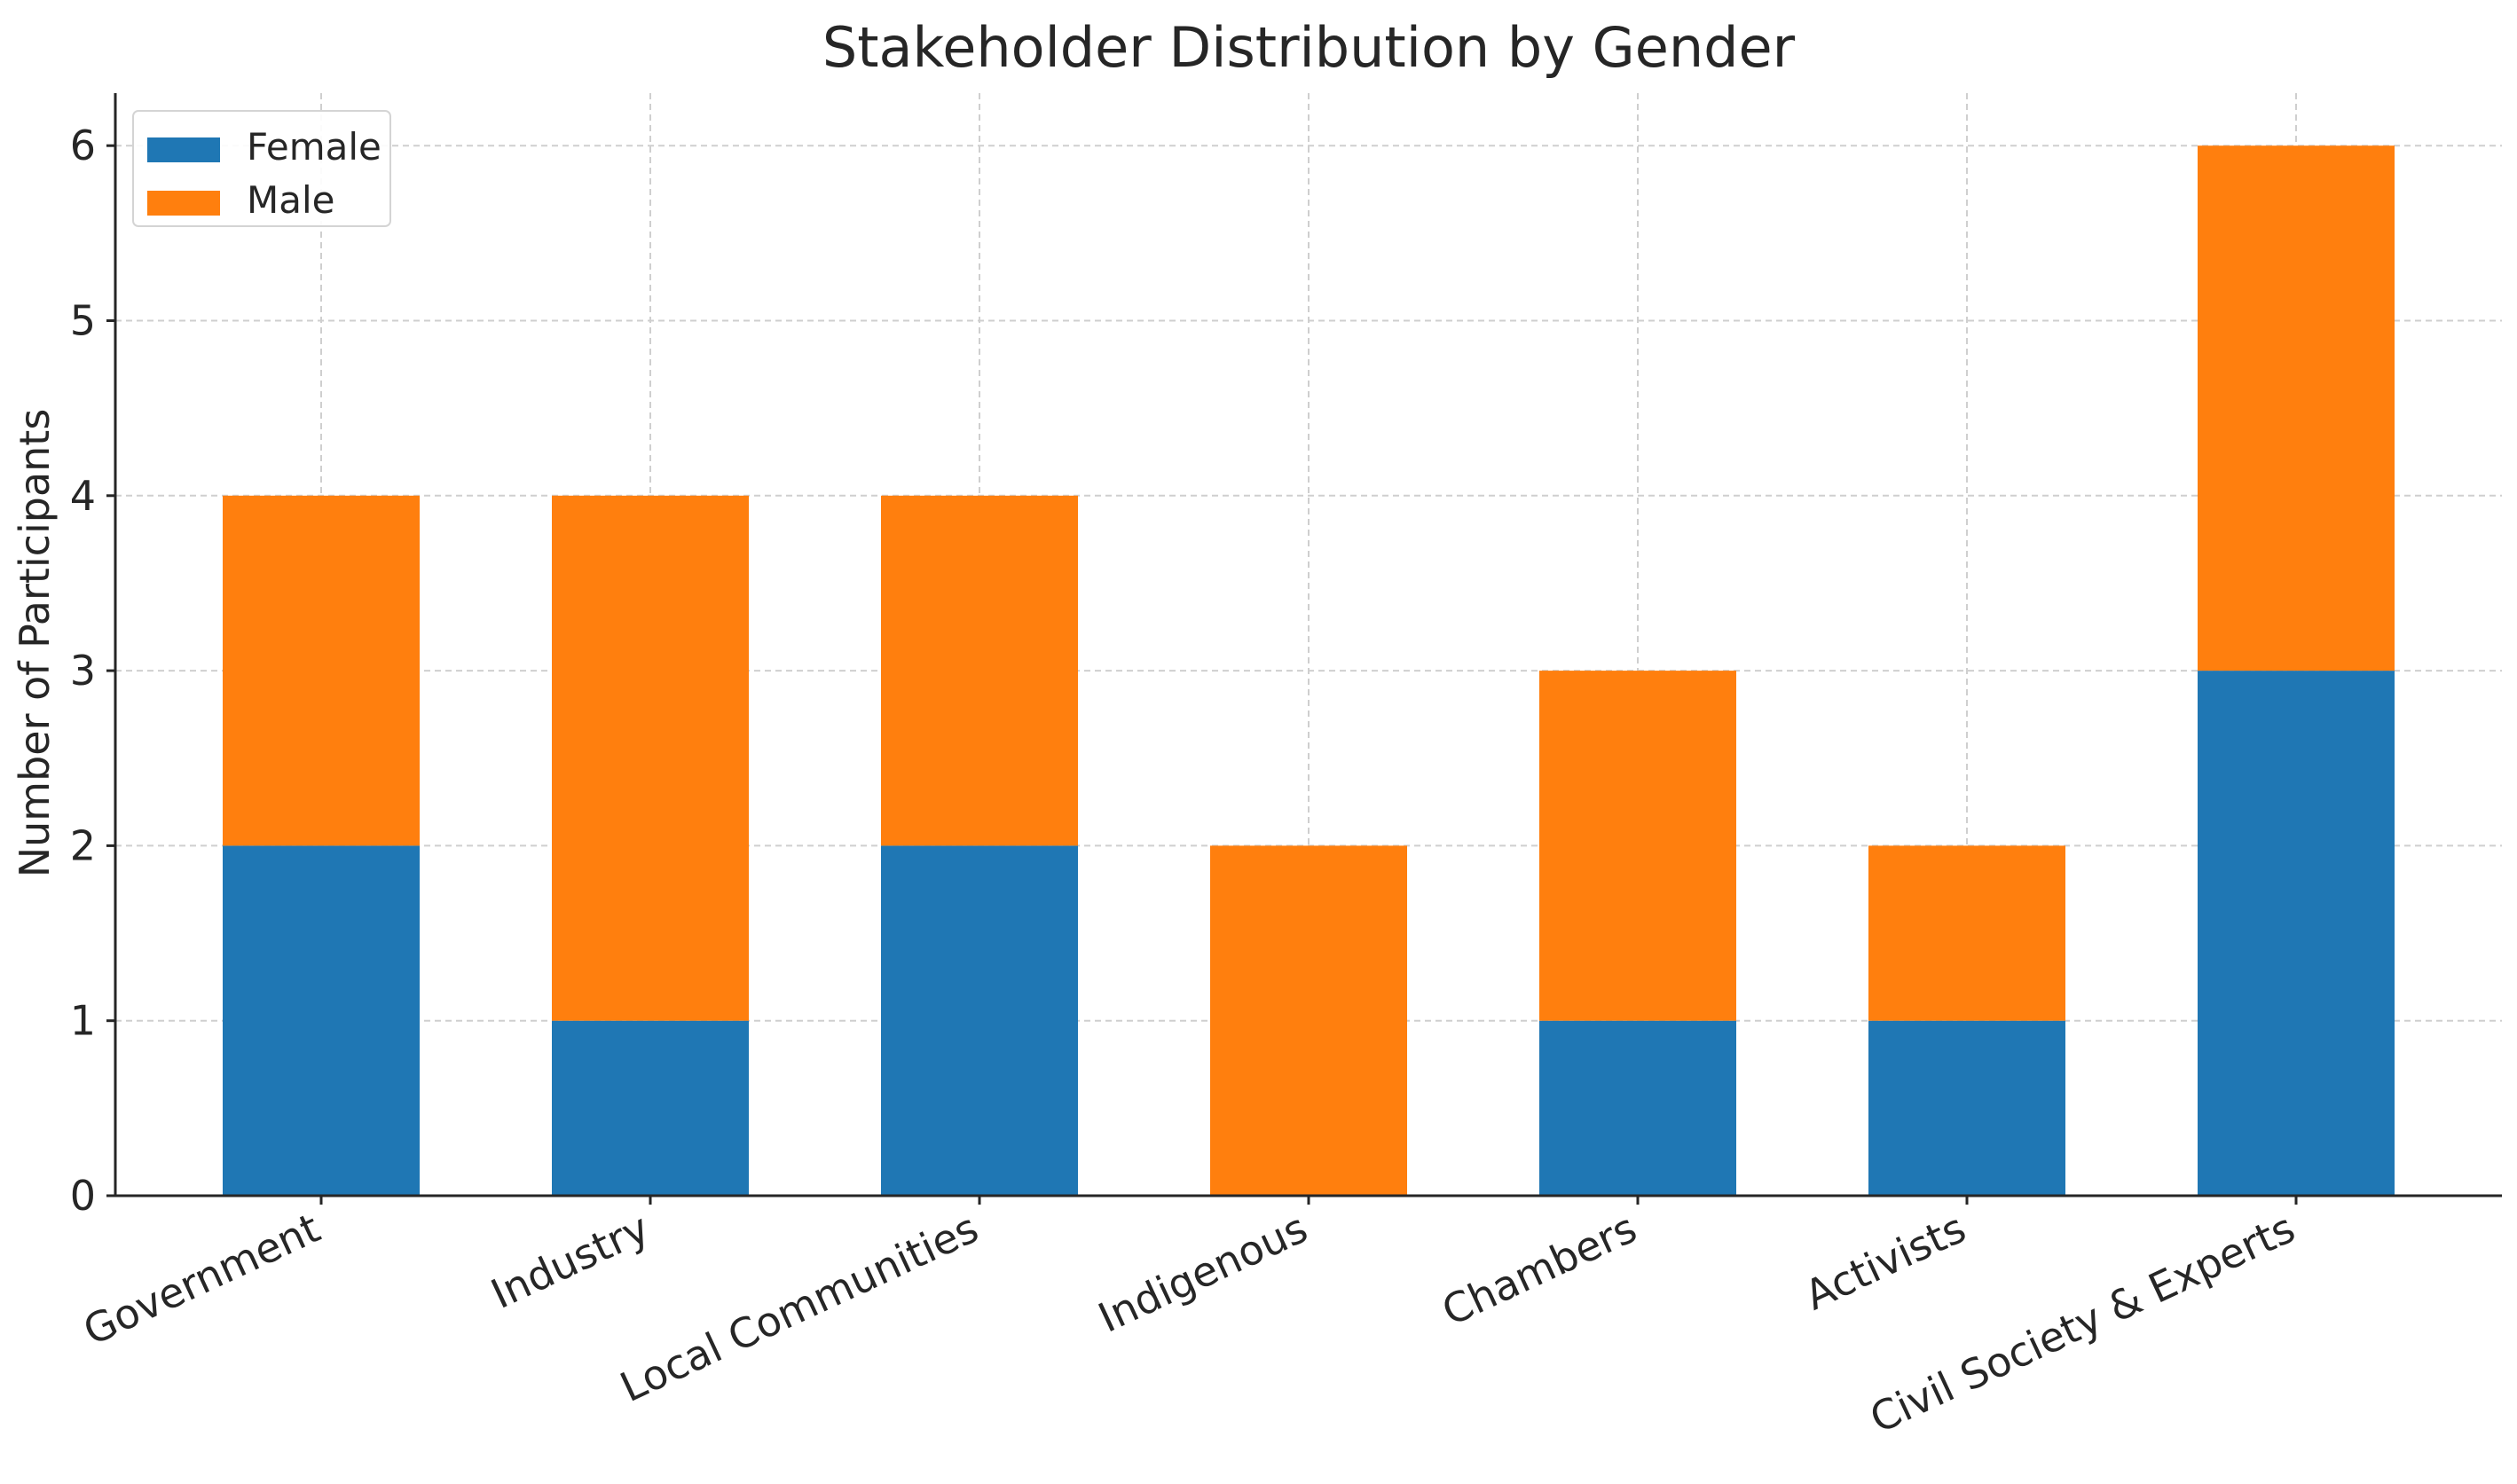 Image resolution: width=2517 pixels, height=1484 pixels. What do you see at coordinates (570, 1261) in the screenshot?
I see `x-tick-label-1: Industry` at bounding box center [570, 1261].